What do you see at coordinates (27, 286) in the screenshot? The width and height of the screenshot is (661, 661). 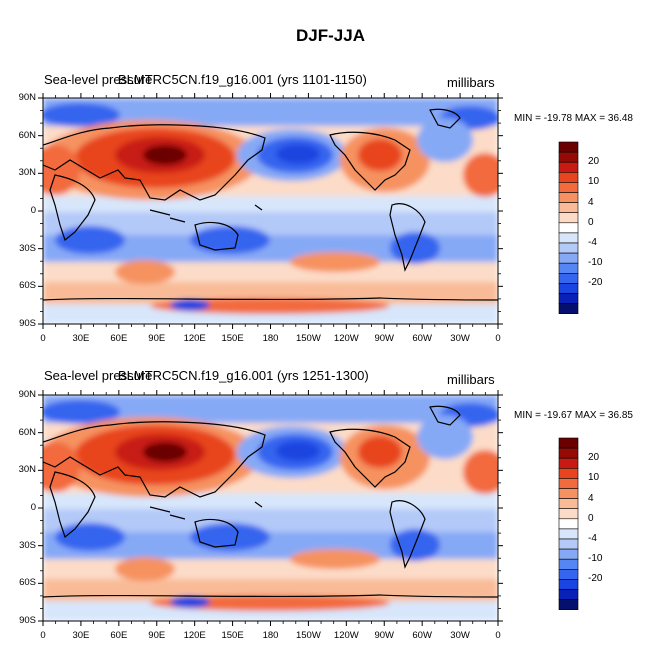 I see `panel-1-y-tick-label: 60S` at bounding box center [27, 286].